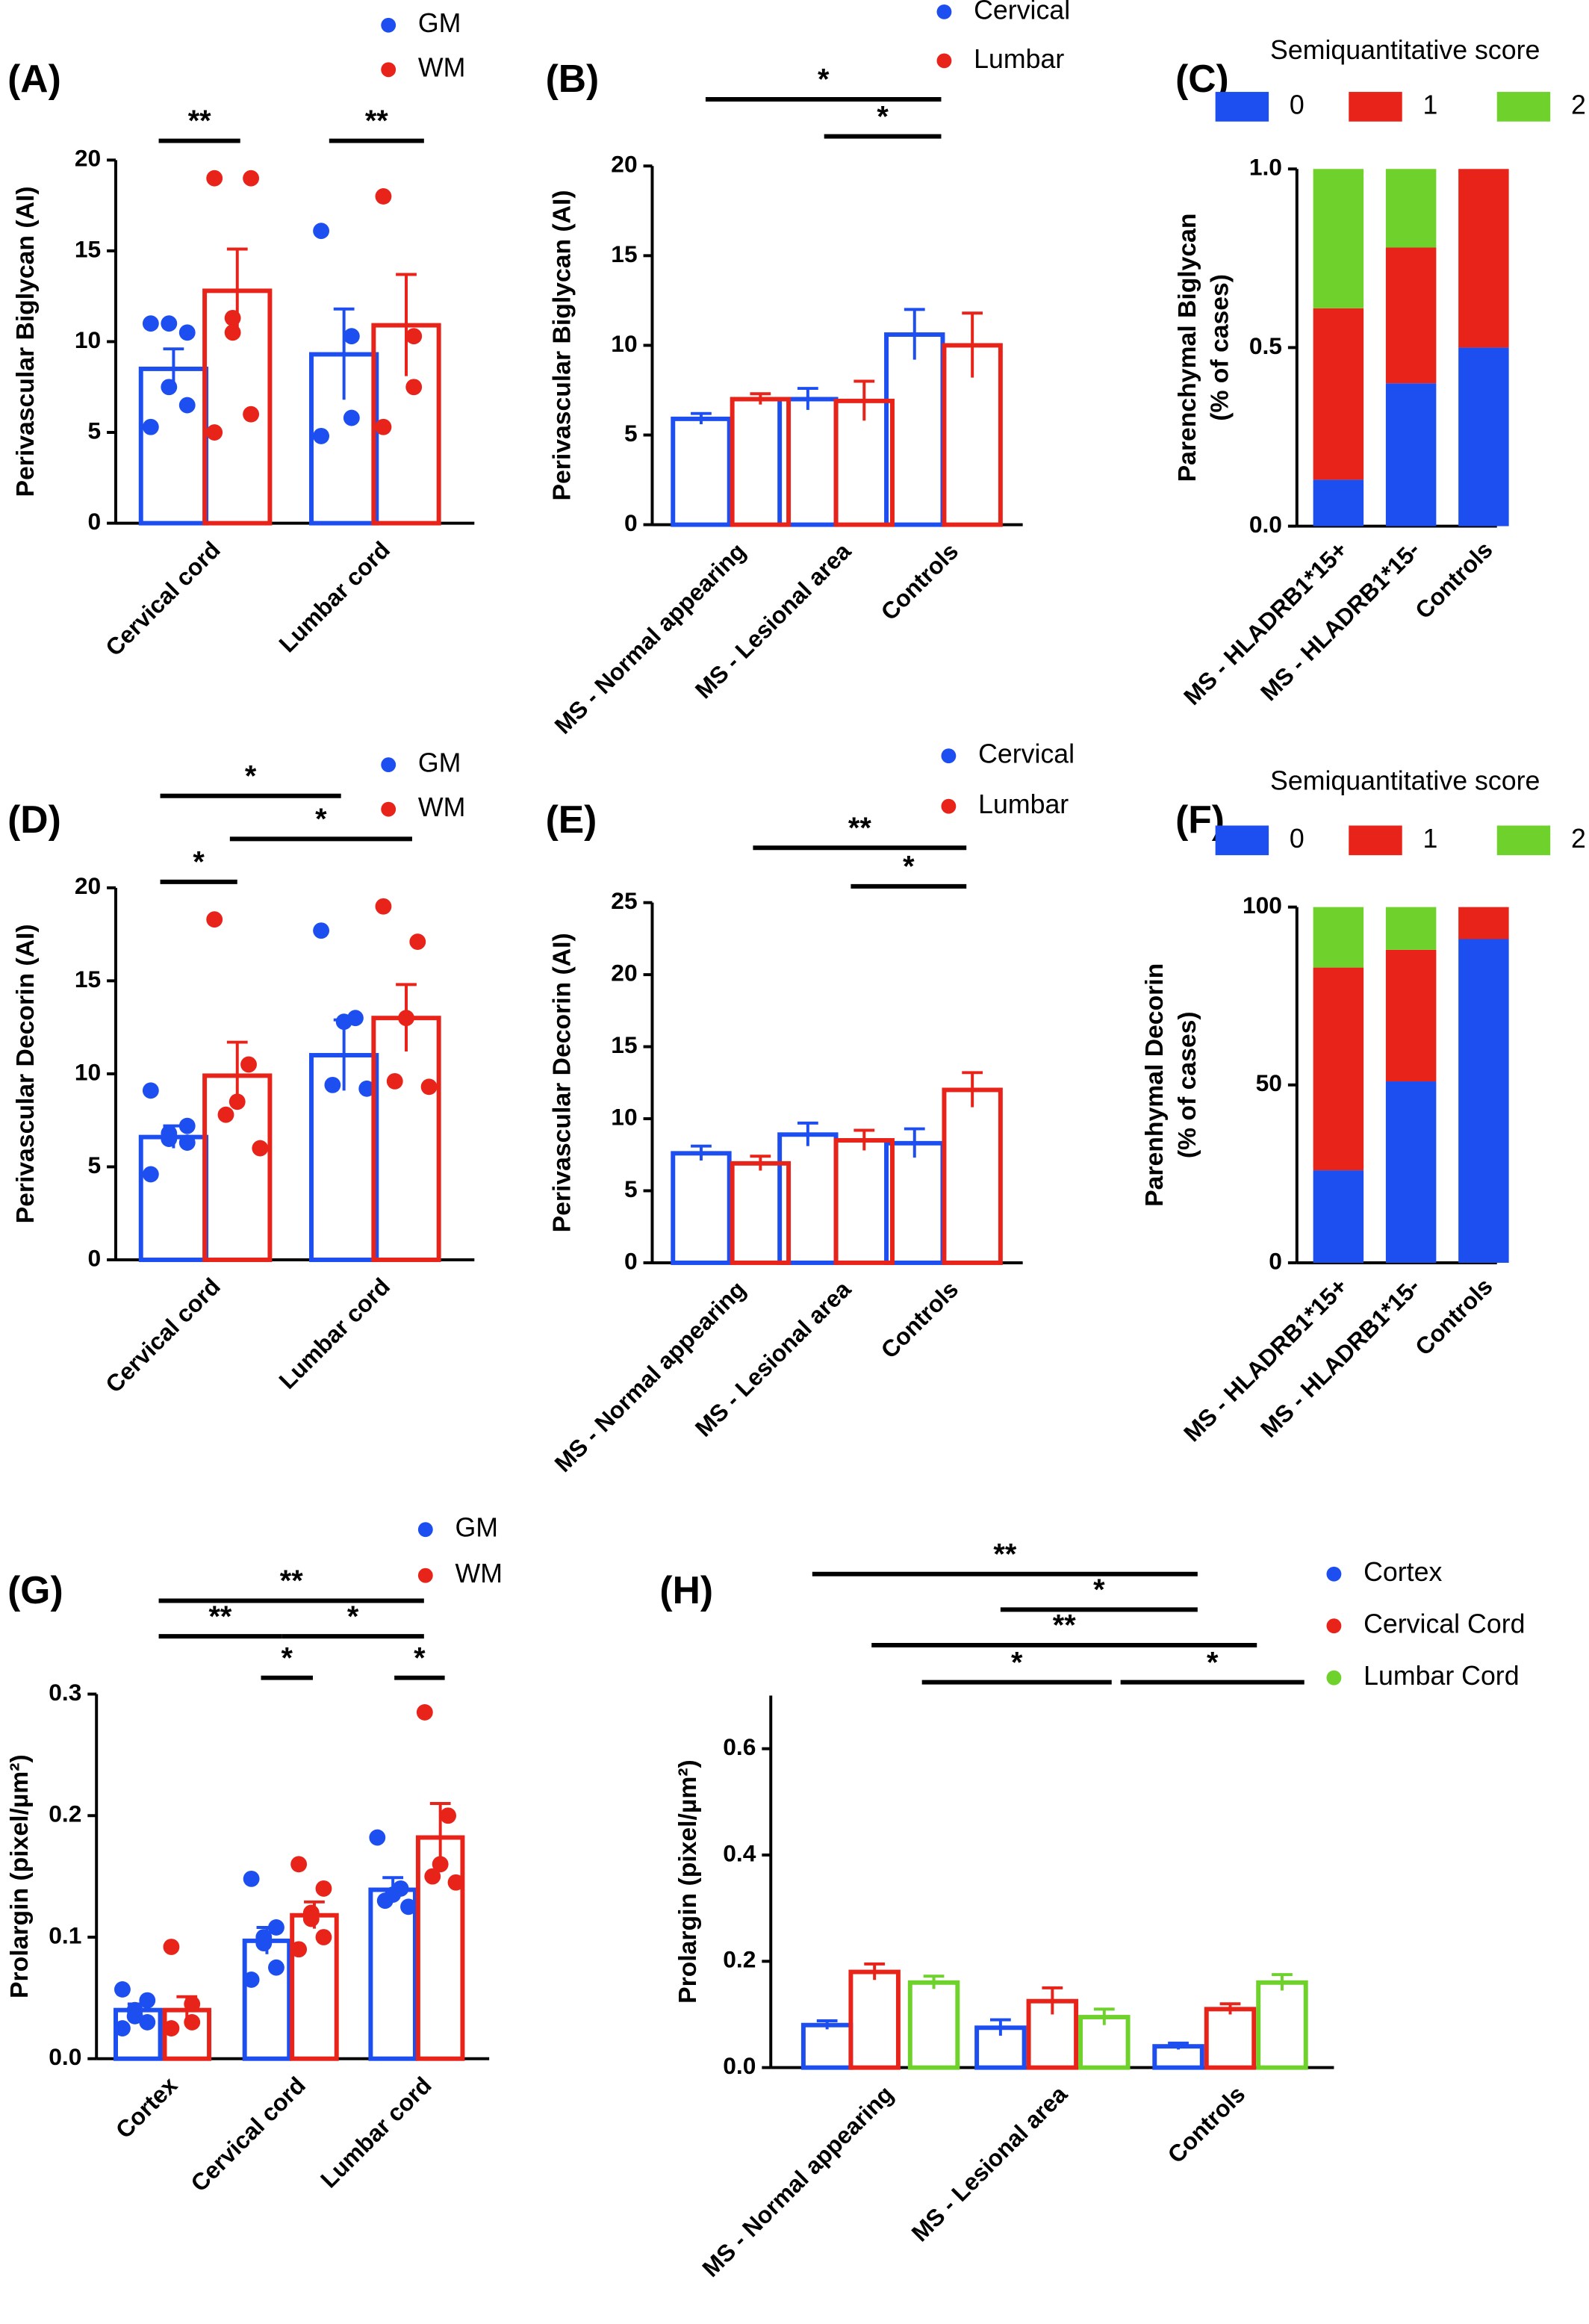 The width and height of the screenshot is (1589, 2324). I want to click on y-tick-label: 0, so click(94, 521).